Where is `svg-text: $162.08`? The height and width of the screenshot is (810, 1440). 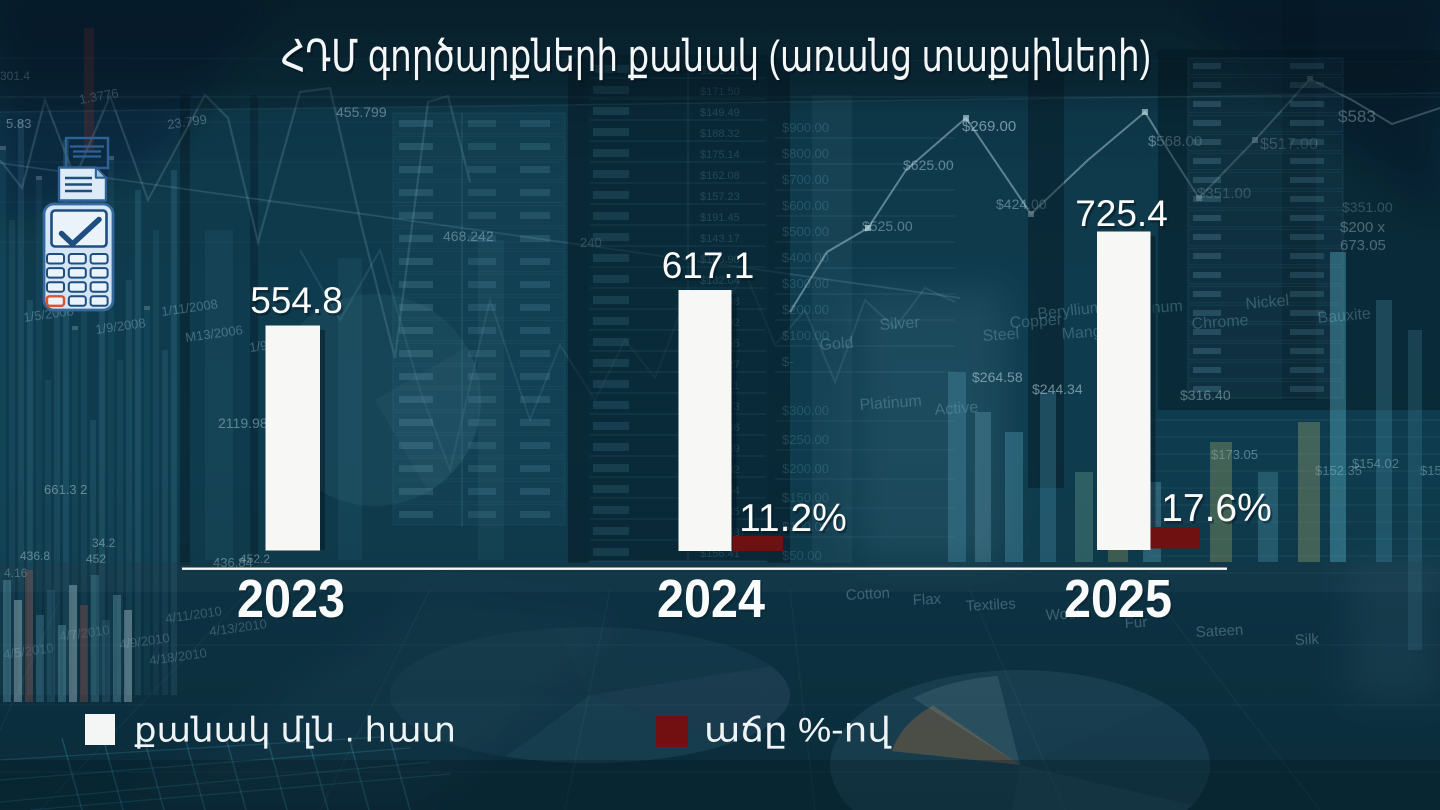 svg-text: $162.08 is located at coordinates (720, 176).